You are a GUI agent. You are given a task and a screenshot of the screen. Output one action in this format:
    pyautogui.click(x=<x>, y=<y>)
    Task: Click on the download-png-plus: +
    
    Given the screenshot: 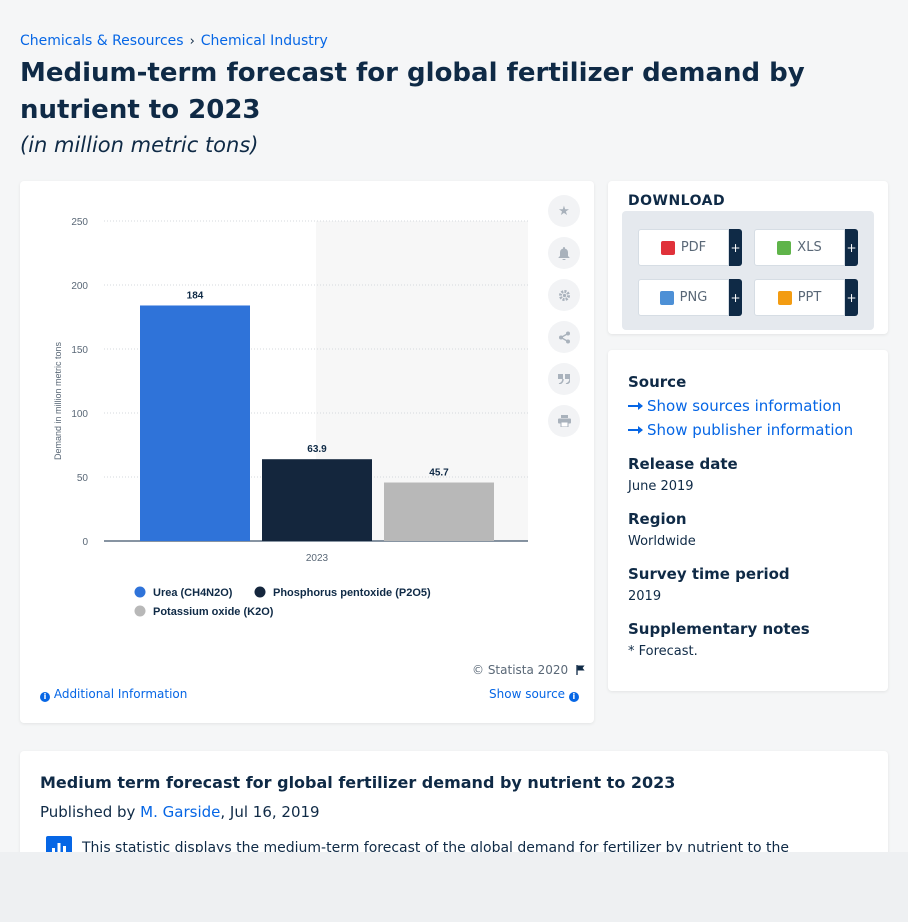 What is the action you would take?
    pyautogui.click(x=735, y=297)
    